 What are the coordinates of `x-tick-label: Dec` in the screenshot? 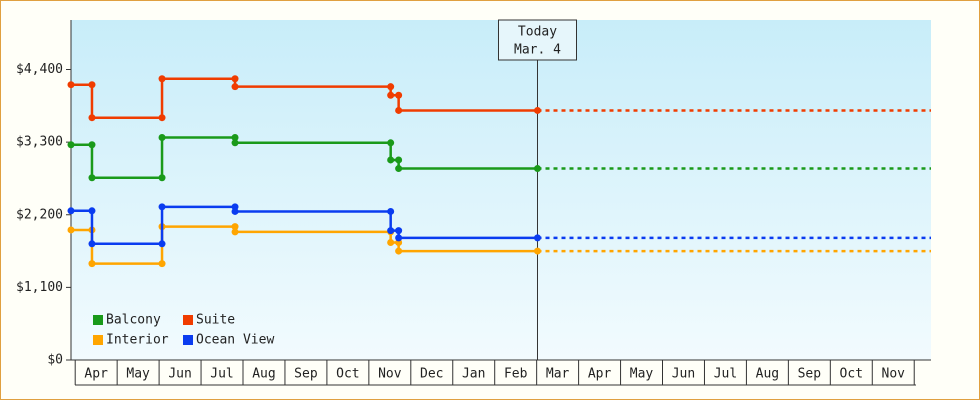 It's located at (431, 374).